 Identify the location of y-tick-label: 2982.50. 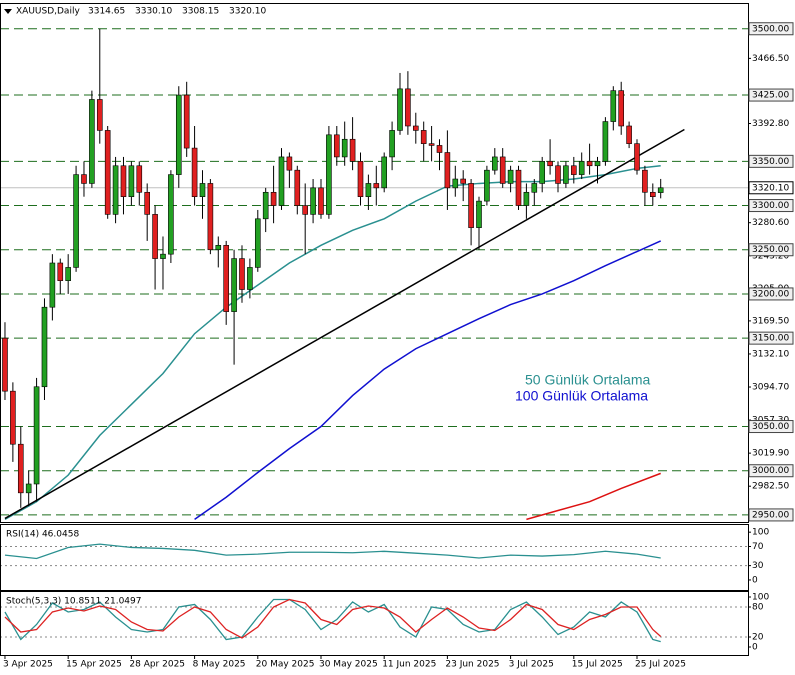
(770, 487).